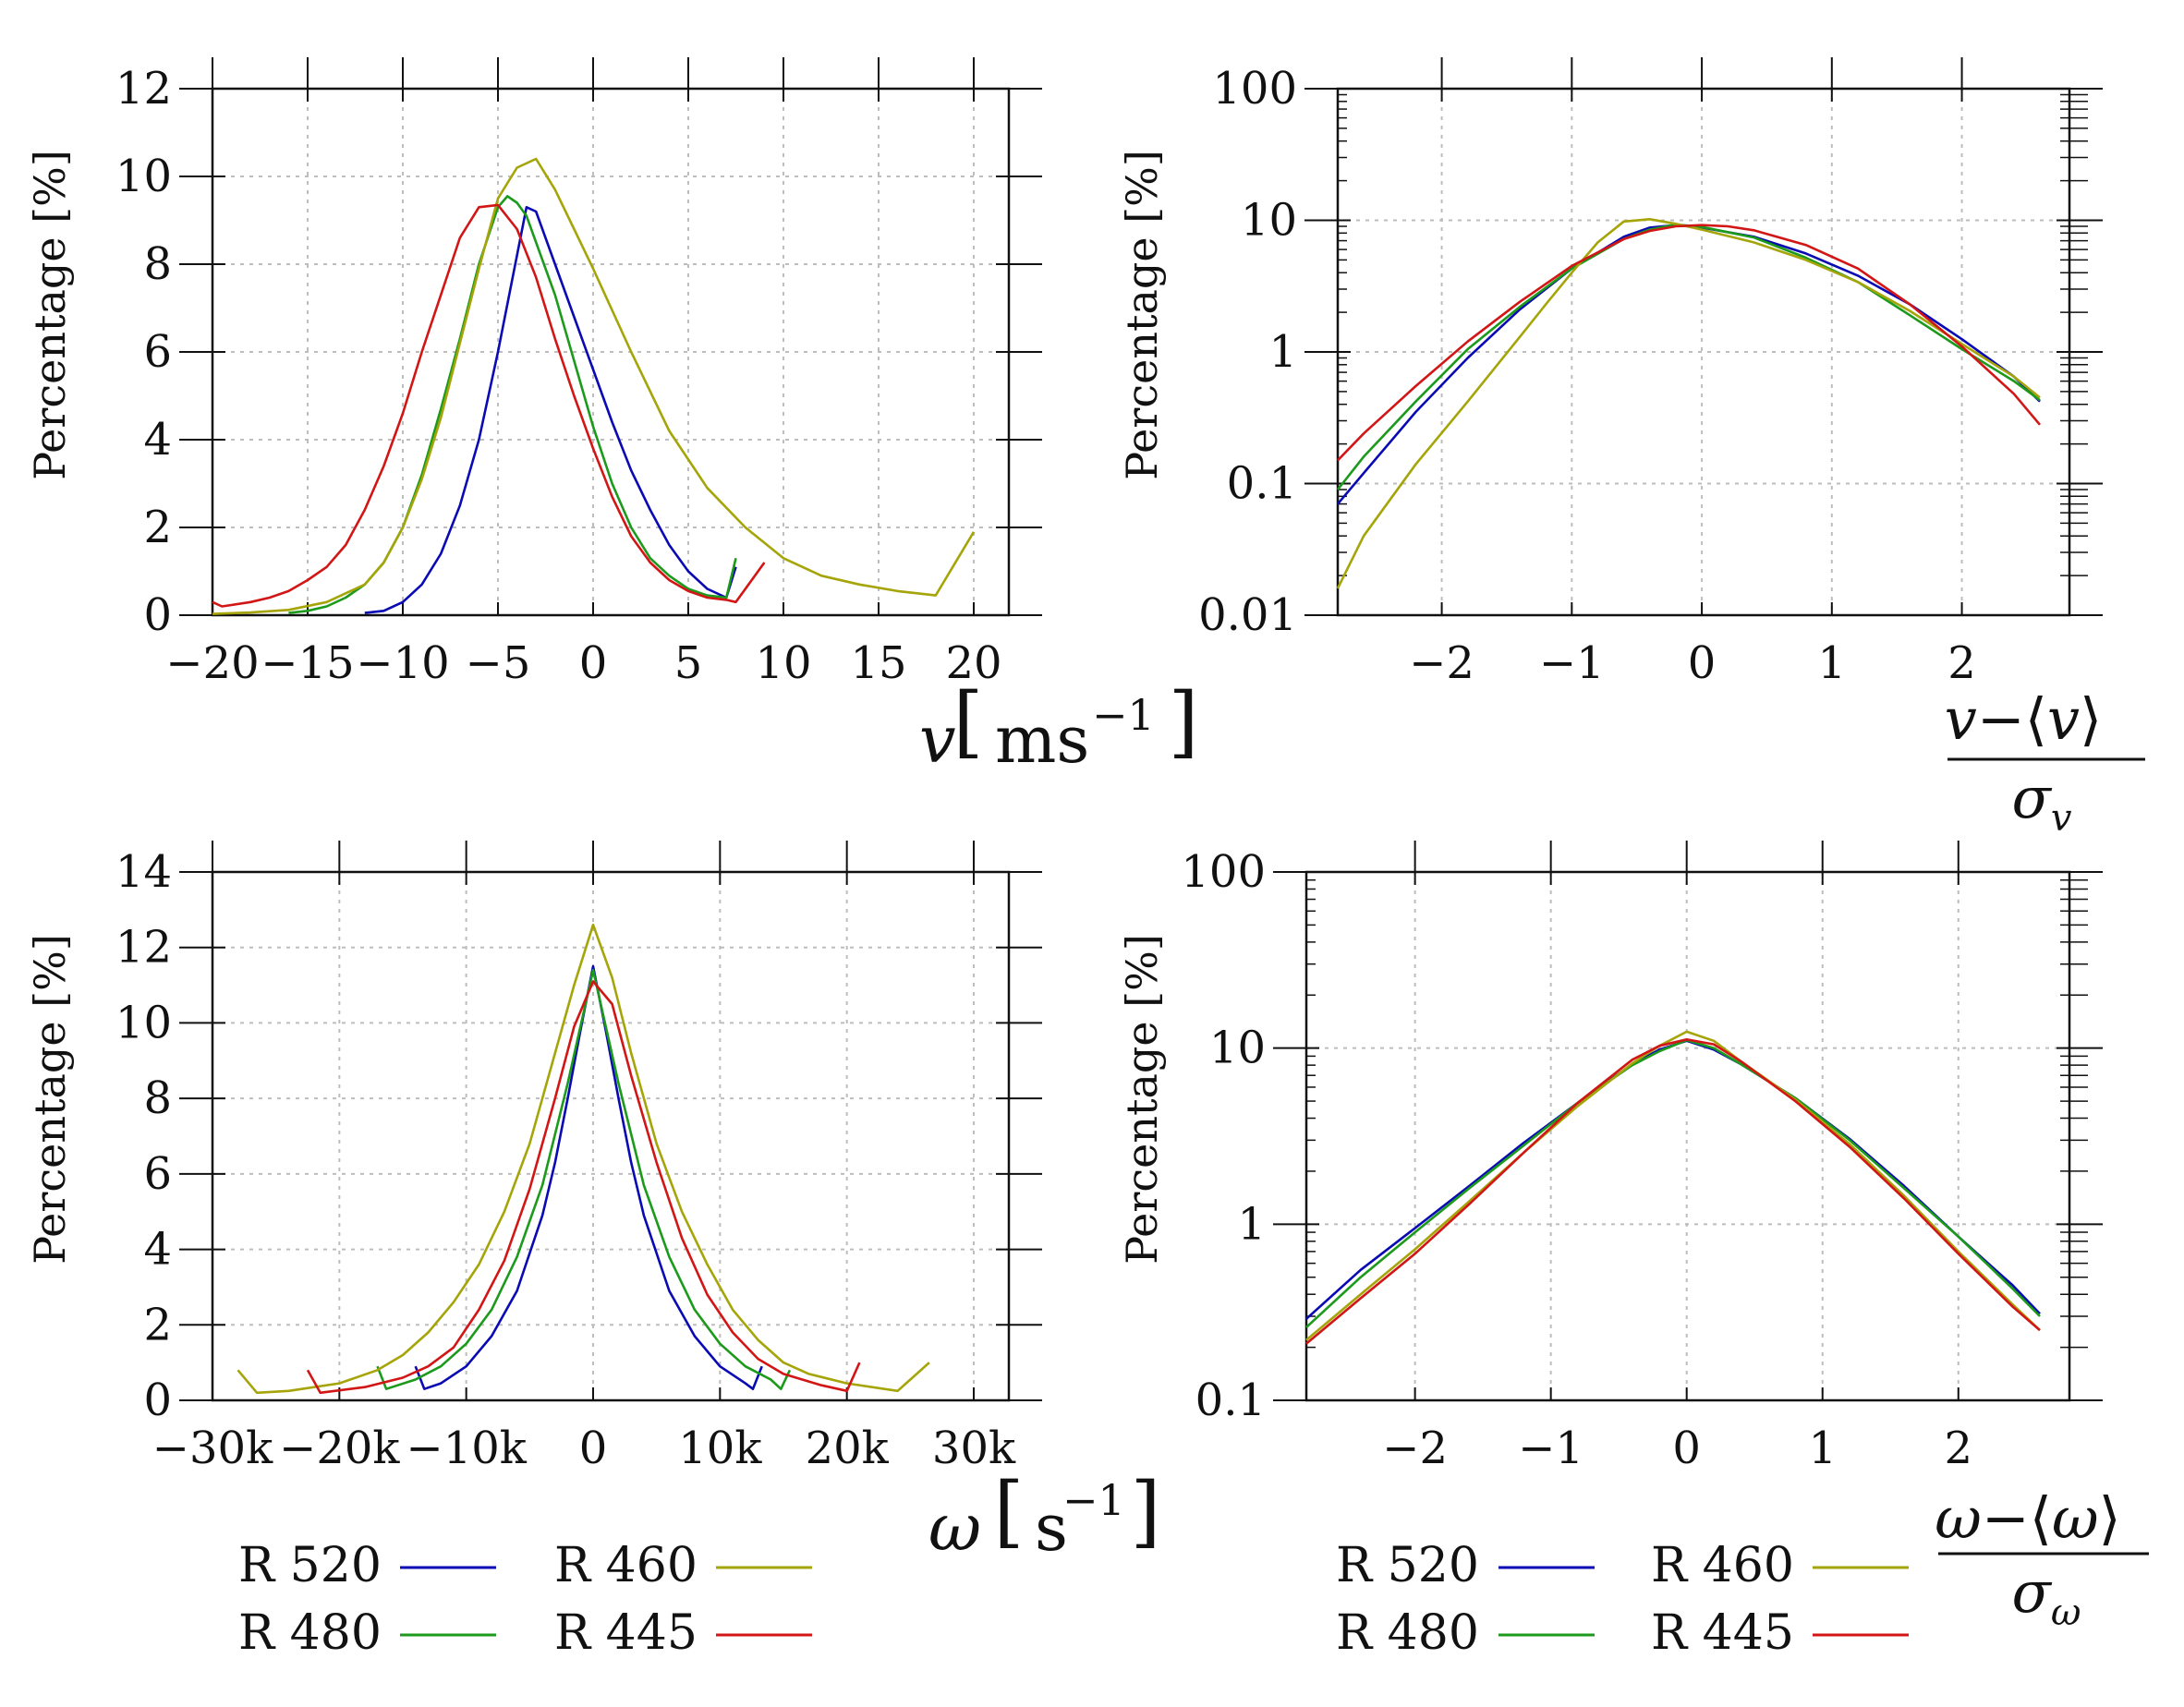  What do you see at coordinates (688, 663) in the screenshot?
I see `x-tick-label: 5` at bounding box center [688, 663].